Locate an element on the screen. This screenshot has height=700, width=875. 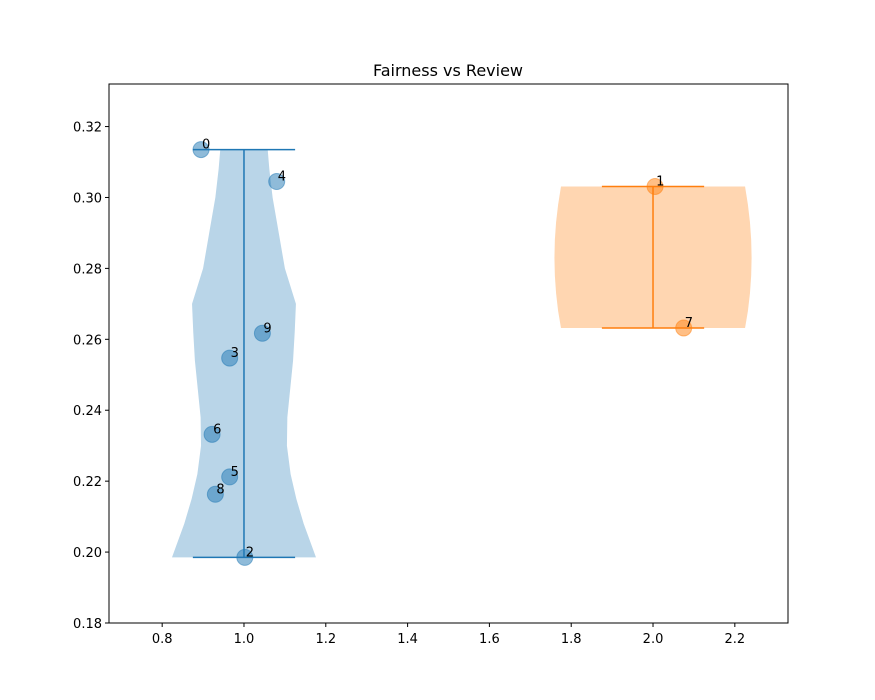
point-label-0: 0 is located at coordinates (206, 145).